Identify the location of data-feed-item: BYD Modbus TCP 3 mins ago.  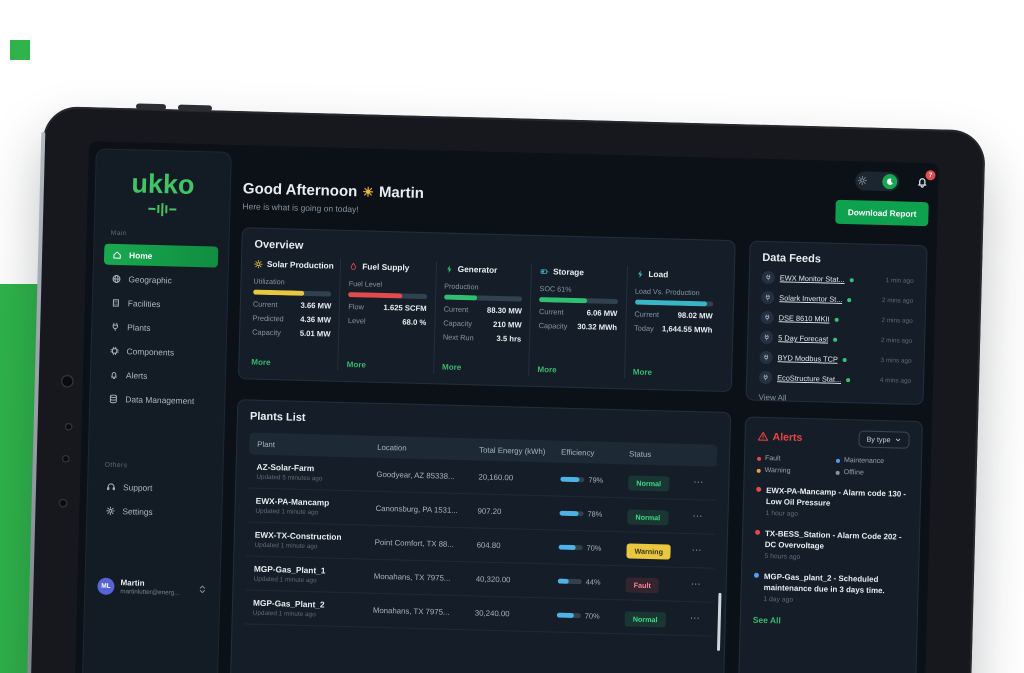
(835, 359).